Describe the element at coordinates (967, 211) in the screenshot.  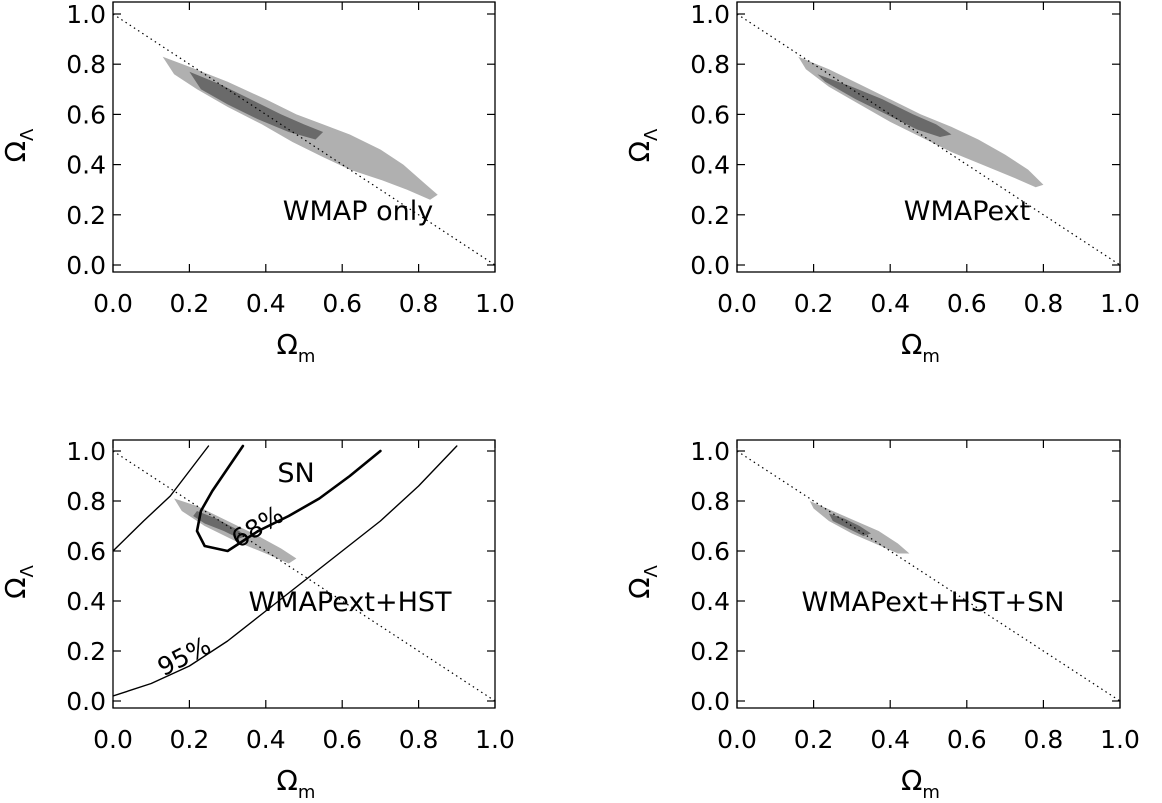
I see `panel-label: WMAPext` at that location.